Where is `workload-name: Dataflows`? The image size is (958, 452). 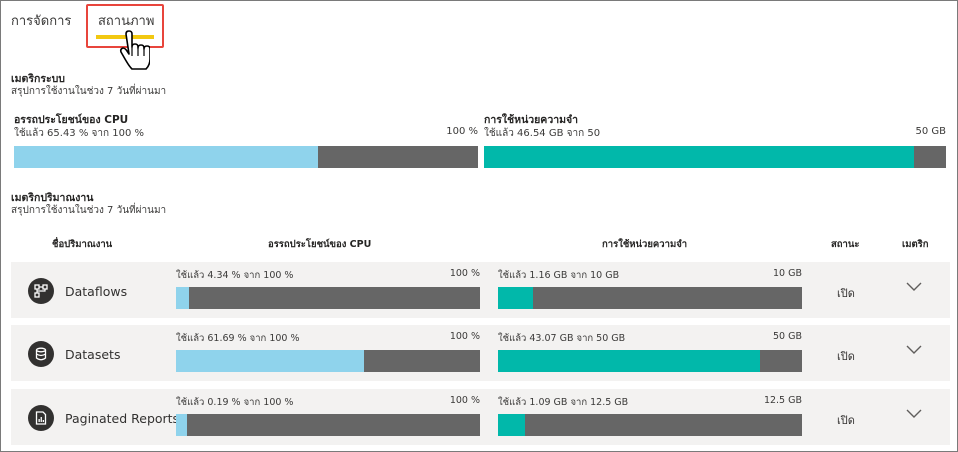
workload-name: Dataflows is located at coordinates (96, 291).